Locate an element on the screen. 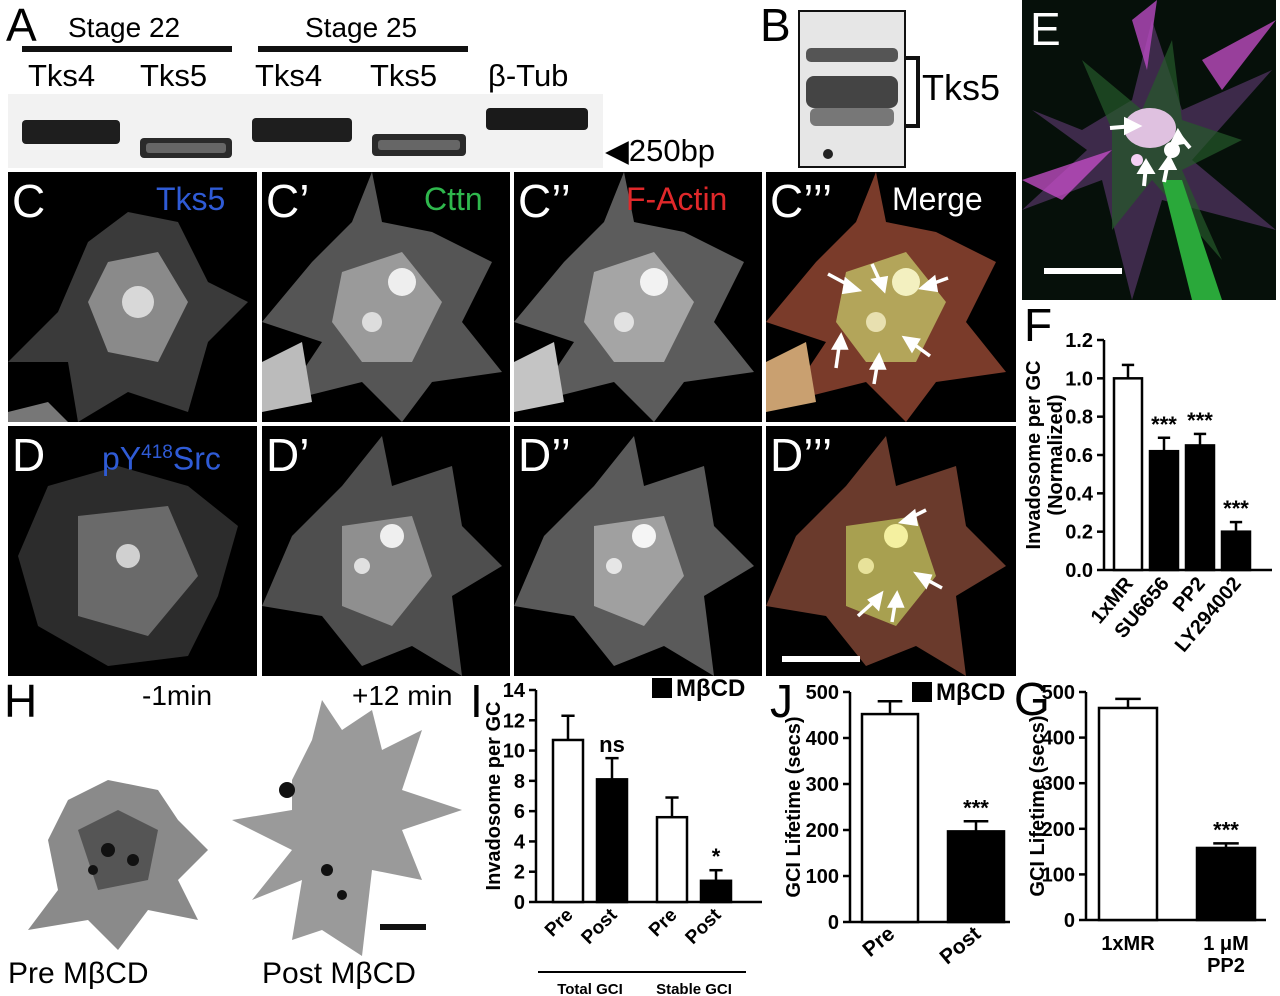 The width and height of the screenshot is (1280, 996). lane-label-tks5-b: Tks5 is located at coordinates (404, 75).